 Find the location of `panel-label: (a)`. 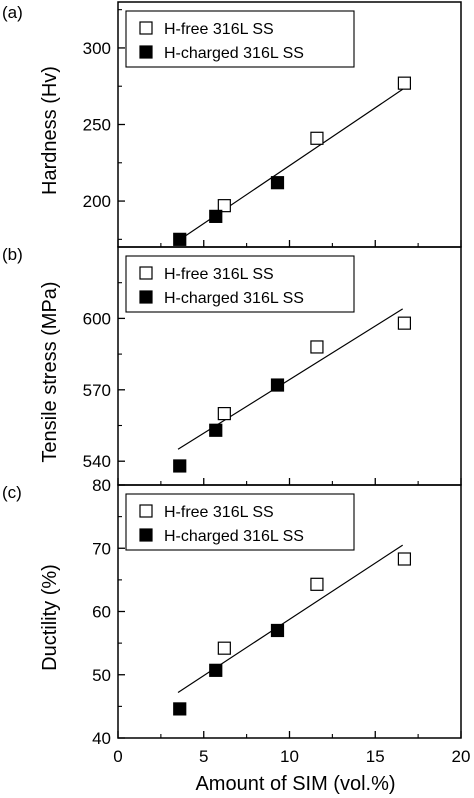

panel-label: (a) is located at coordinates (12, 12).